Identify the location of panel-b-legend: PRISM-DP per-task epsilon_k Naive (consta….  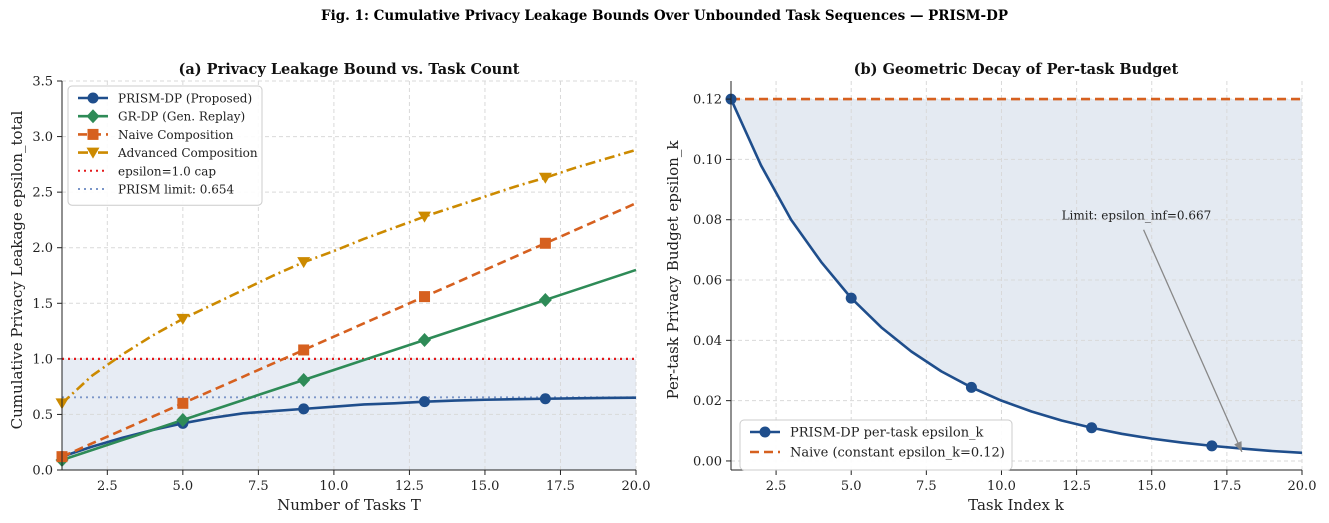
(876, 445).